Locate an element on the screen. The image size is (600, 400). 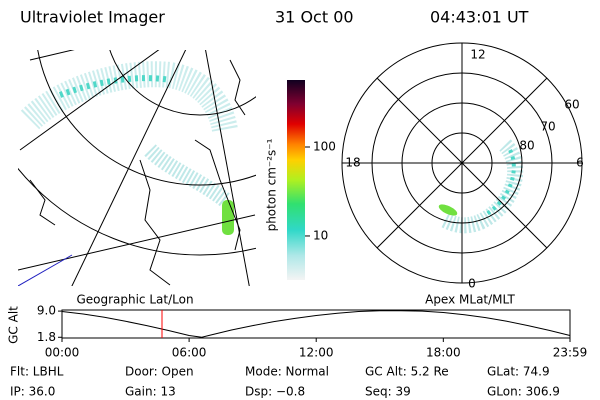
colorbar-label: photon cm⁻²s⁻¹ is located at coordinates (272, 184).